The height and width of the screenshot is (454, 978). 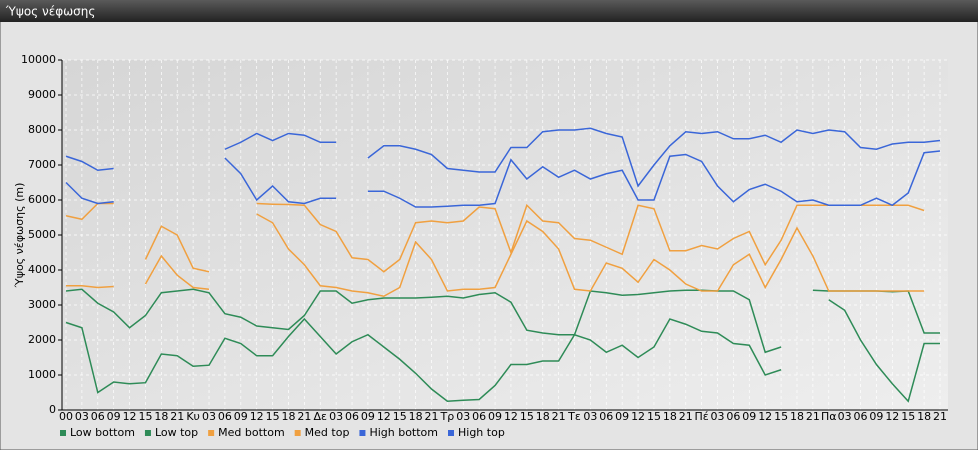 I want to click on y-tick-label: 4000, so click(x=42, y=269).